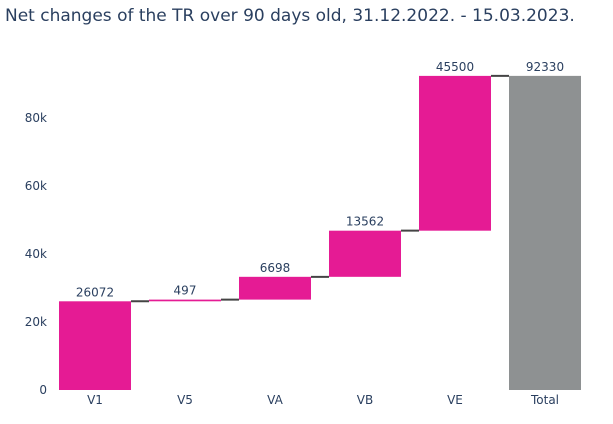 This screenshot has height=424, width=613. I want to click on x-tick-label: VB, so click(365, 400).